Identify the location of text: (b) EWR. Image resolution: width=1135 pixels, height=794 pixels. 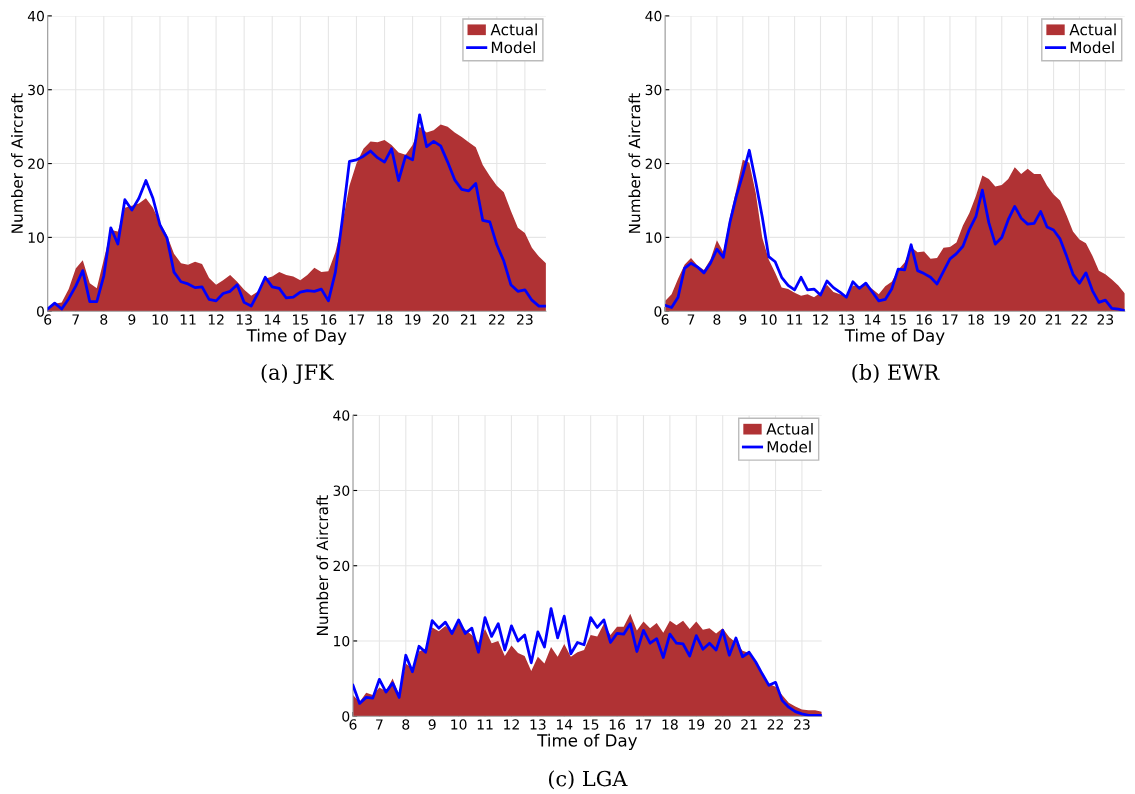
(896, 373).